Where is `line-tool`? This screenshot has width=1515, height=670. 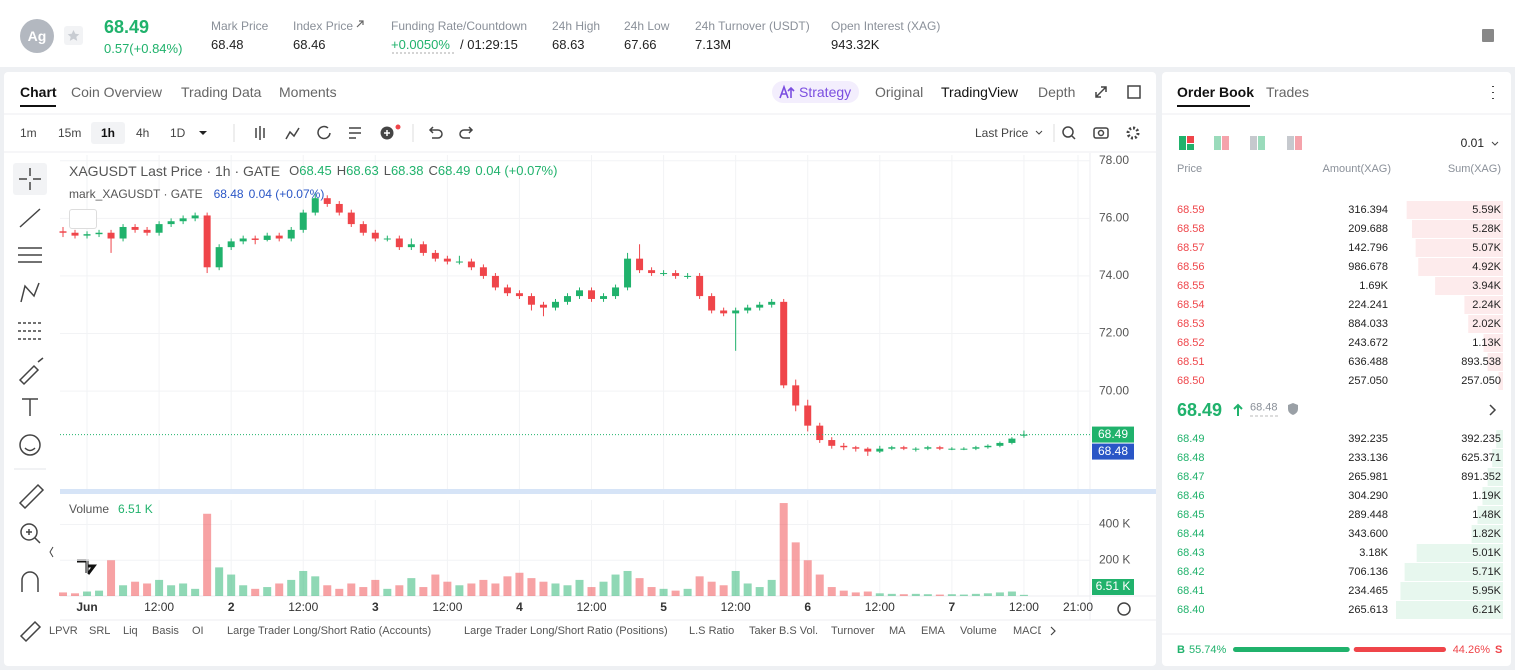 line-tool is located at coordinates (30, 218).